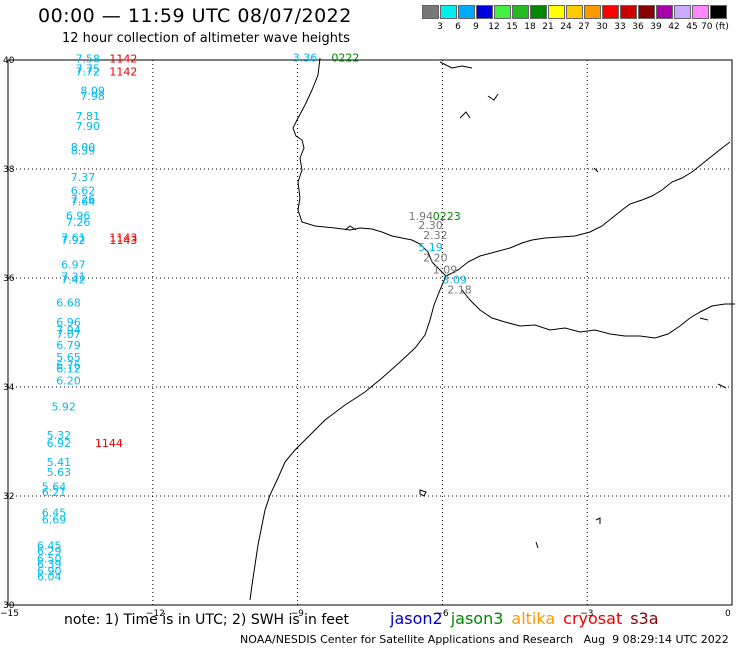 The width and height of the screenshot is (740, 650). What do you see at coordinates (88, 71) in the screenshot?
I see `wave-height-value: 7.72` at bounding box center [88, 71].